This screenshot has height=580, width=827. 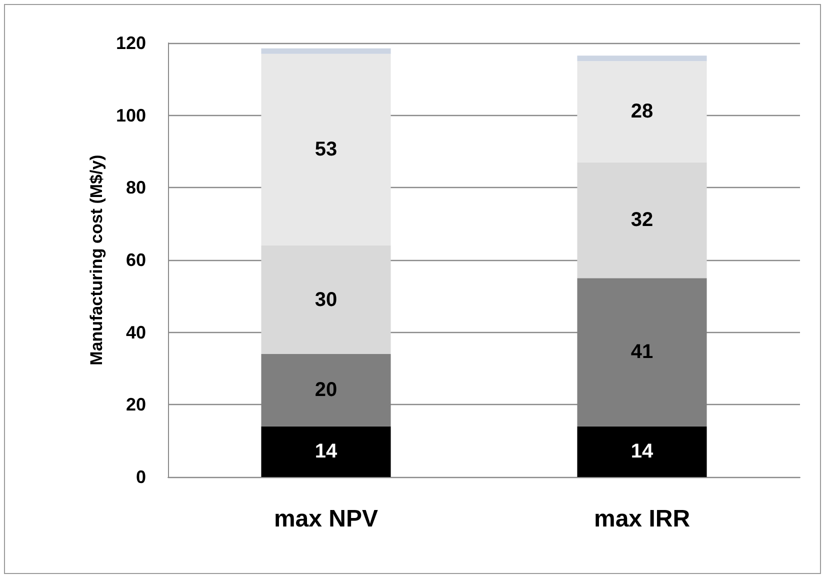 What do you see at coordinates (326, 390) in the screenshot?
I see `data-label: 20` at bounding box center [326, 390].